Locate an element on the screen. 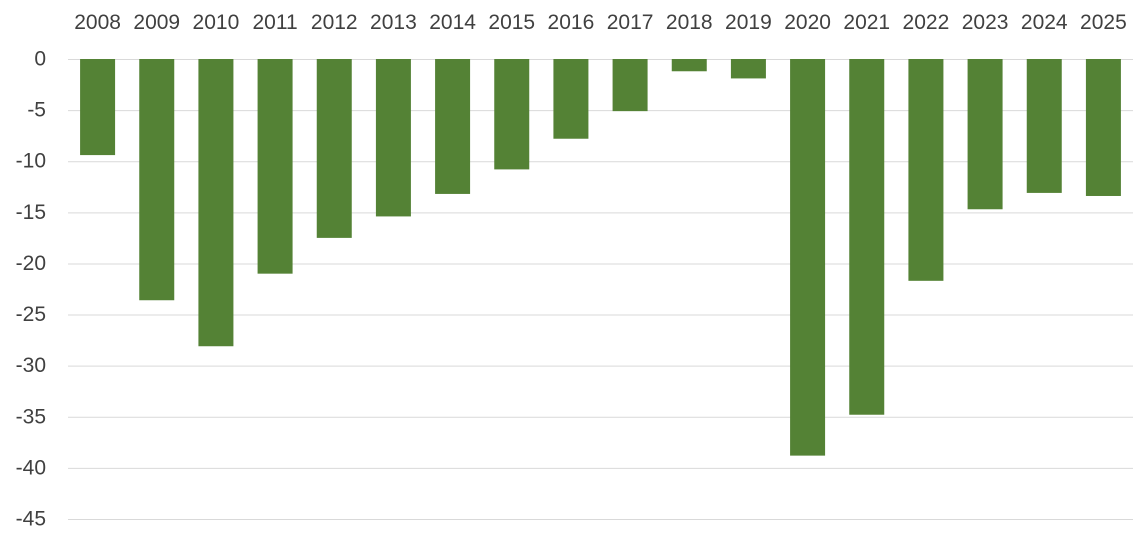  y-tick-label: -45 is located at coordinates (31, 519).